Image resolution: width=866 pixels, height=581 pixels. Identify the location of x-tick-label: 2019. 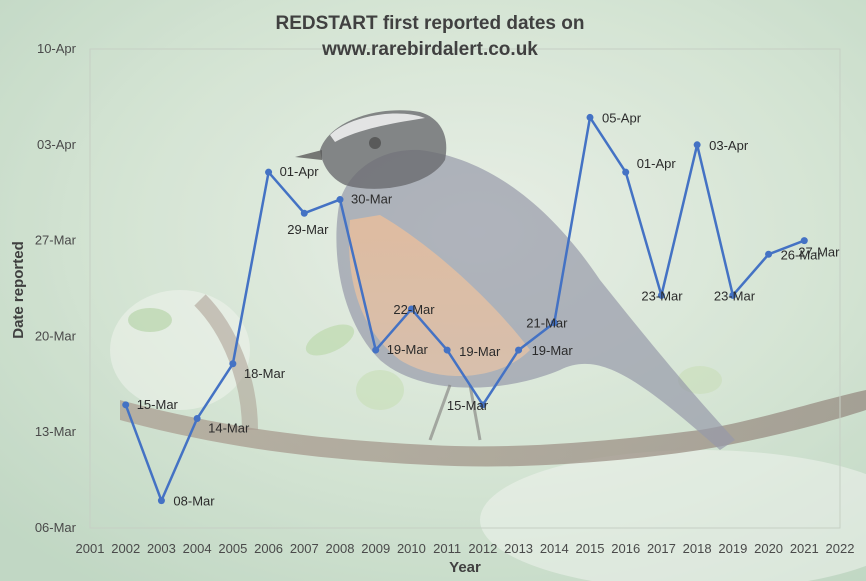
(732, 548).